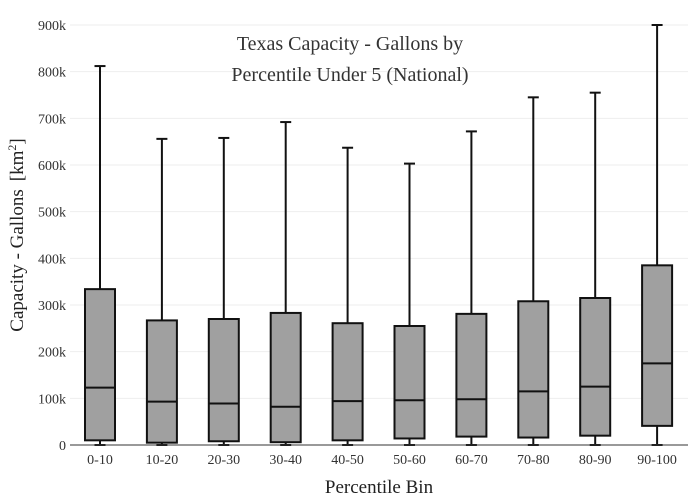 The height and width of the screenshot is (500, 700). Describe the element at coordinates (17, 141) in the screenshot. I see `y-axis-unit-end: ]` at that location.